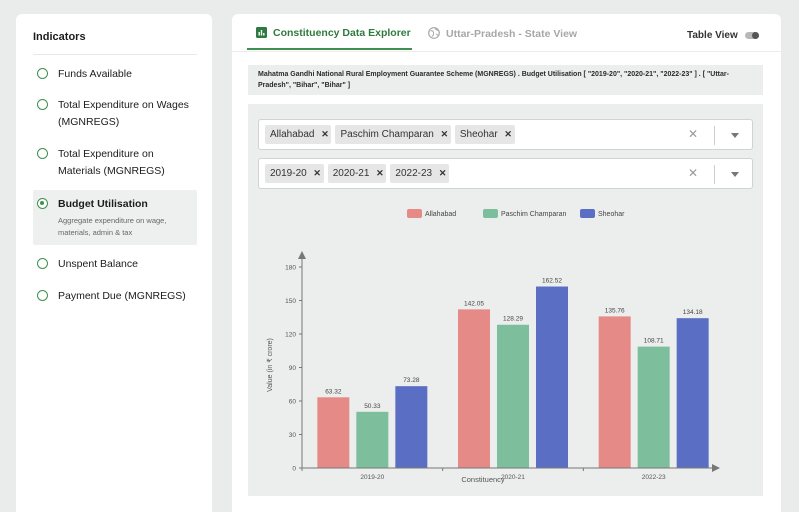  I want to click on chip-2019-20: 2019-20 ✕, so click(294, 173).